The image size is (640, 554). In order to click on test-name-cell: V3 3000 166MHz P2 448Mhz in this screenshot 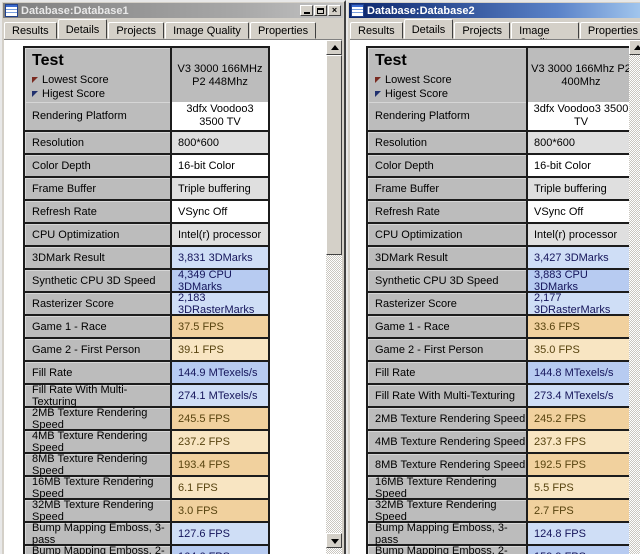, I will do `click(220, 76)`.